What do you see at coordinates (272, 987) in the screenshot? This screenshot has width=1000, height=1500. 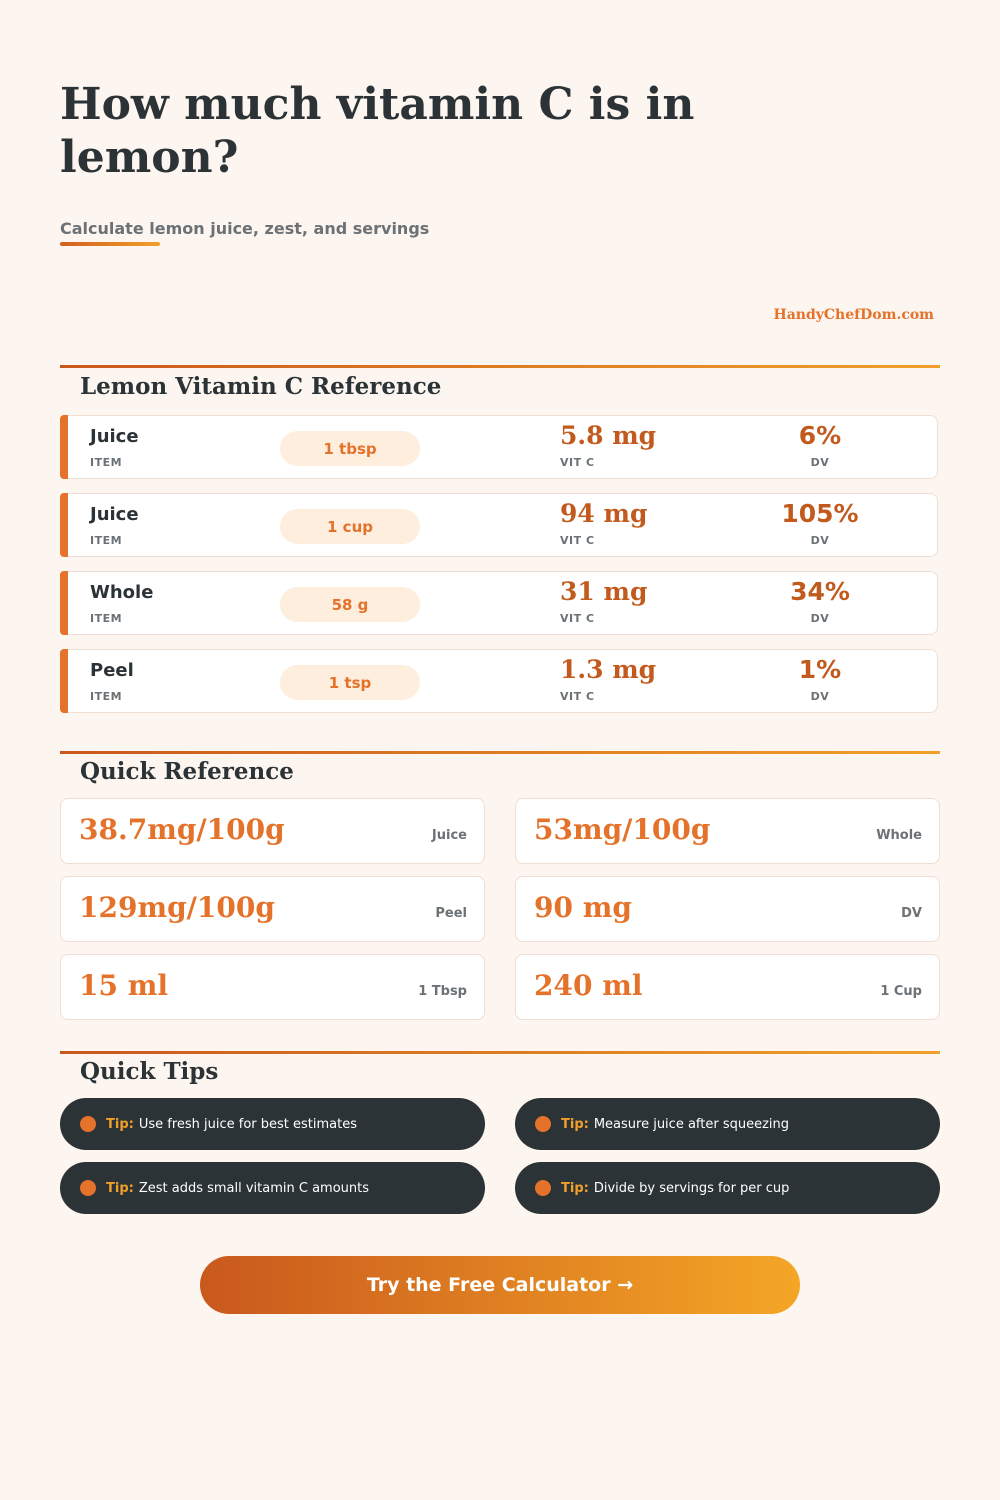 I see `quick-reference-card: 15 ml 1 Tbsp` at bounding box center [272, 987].